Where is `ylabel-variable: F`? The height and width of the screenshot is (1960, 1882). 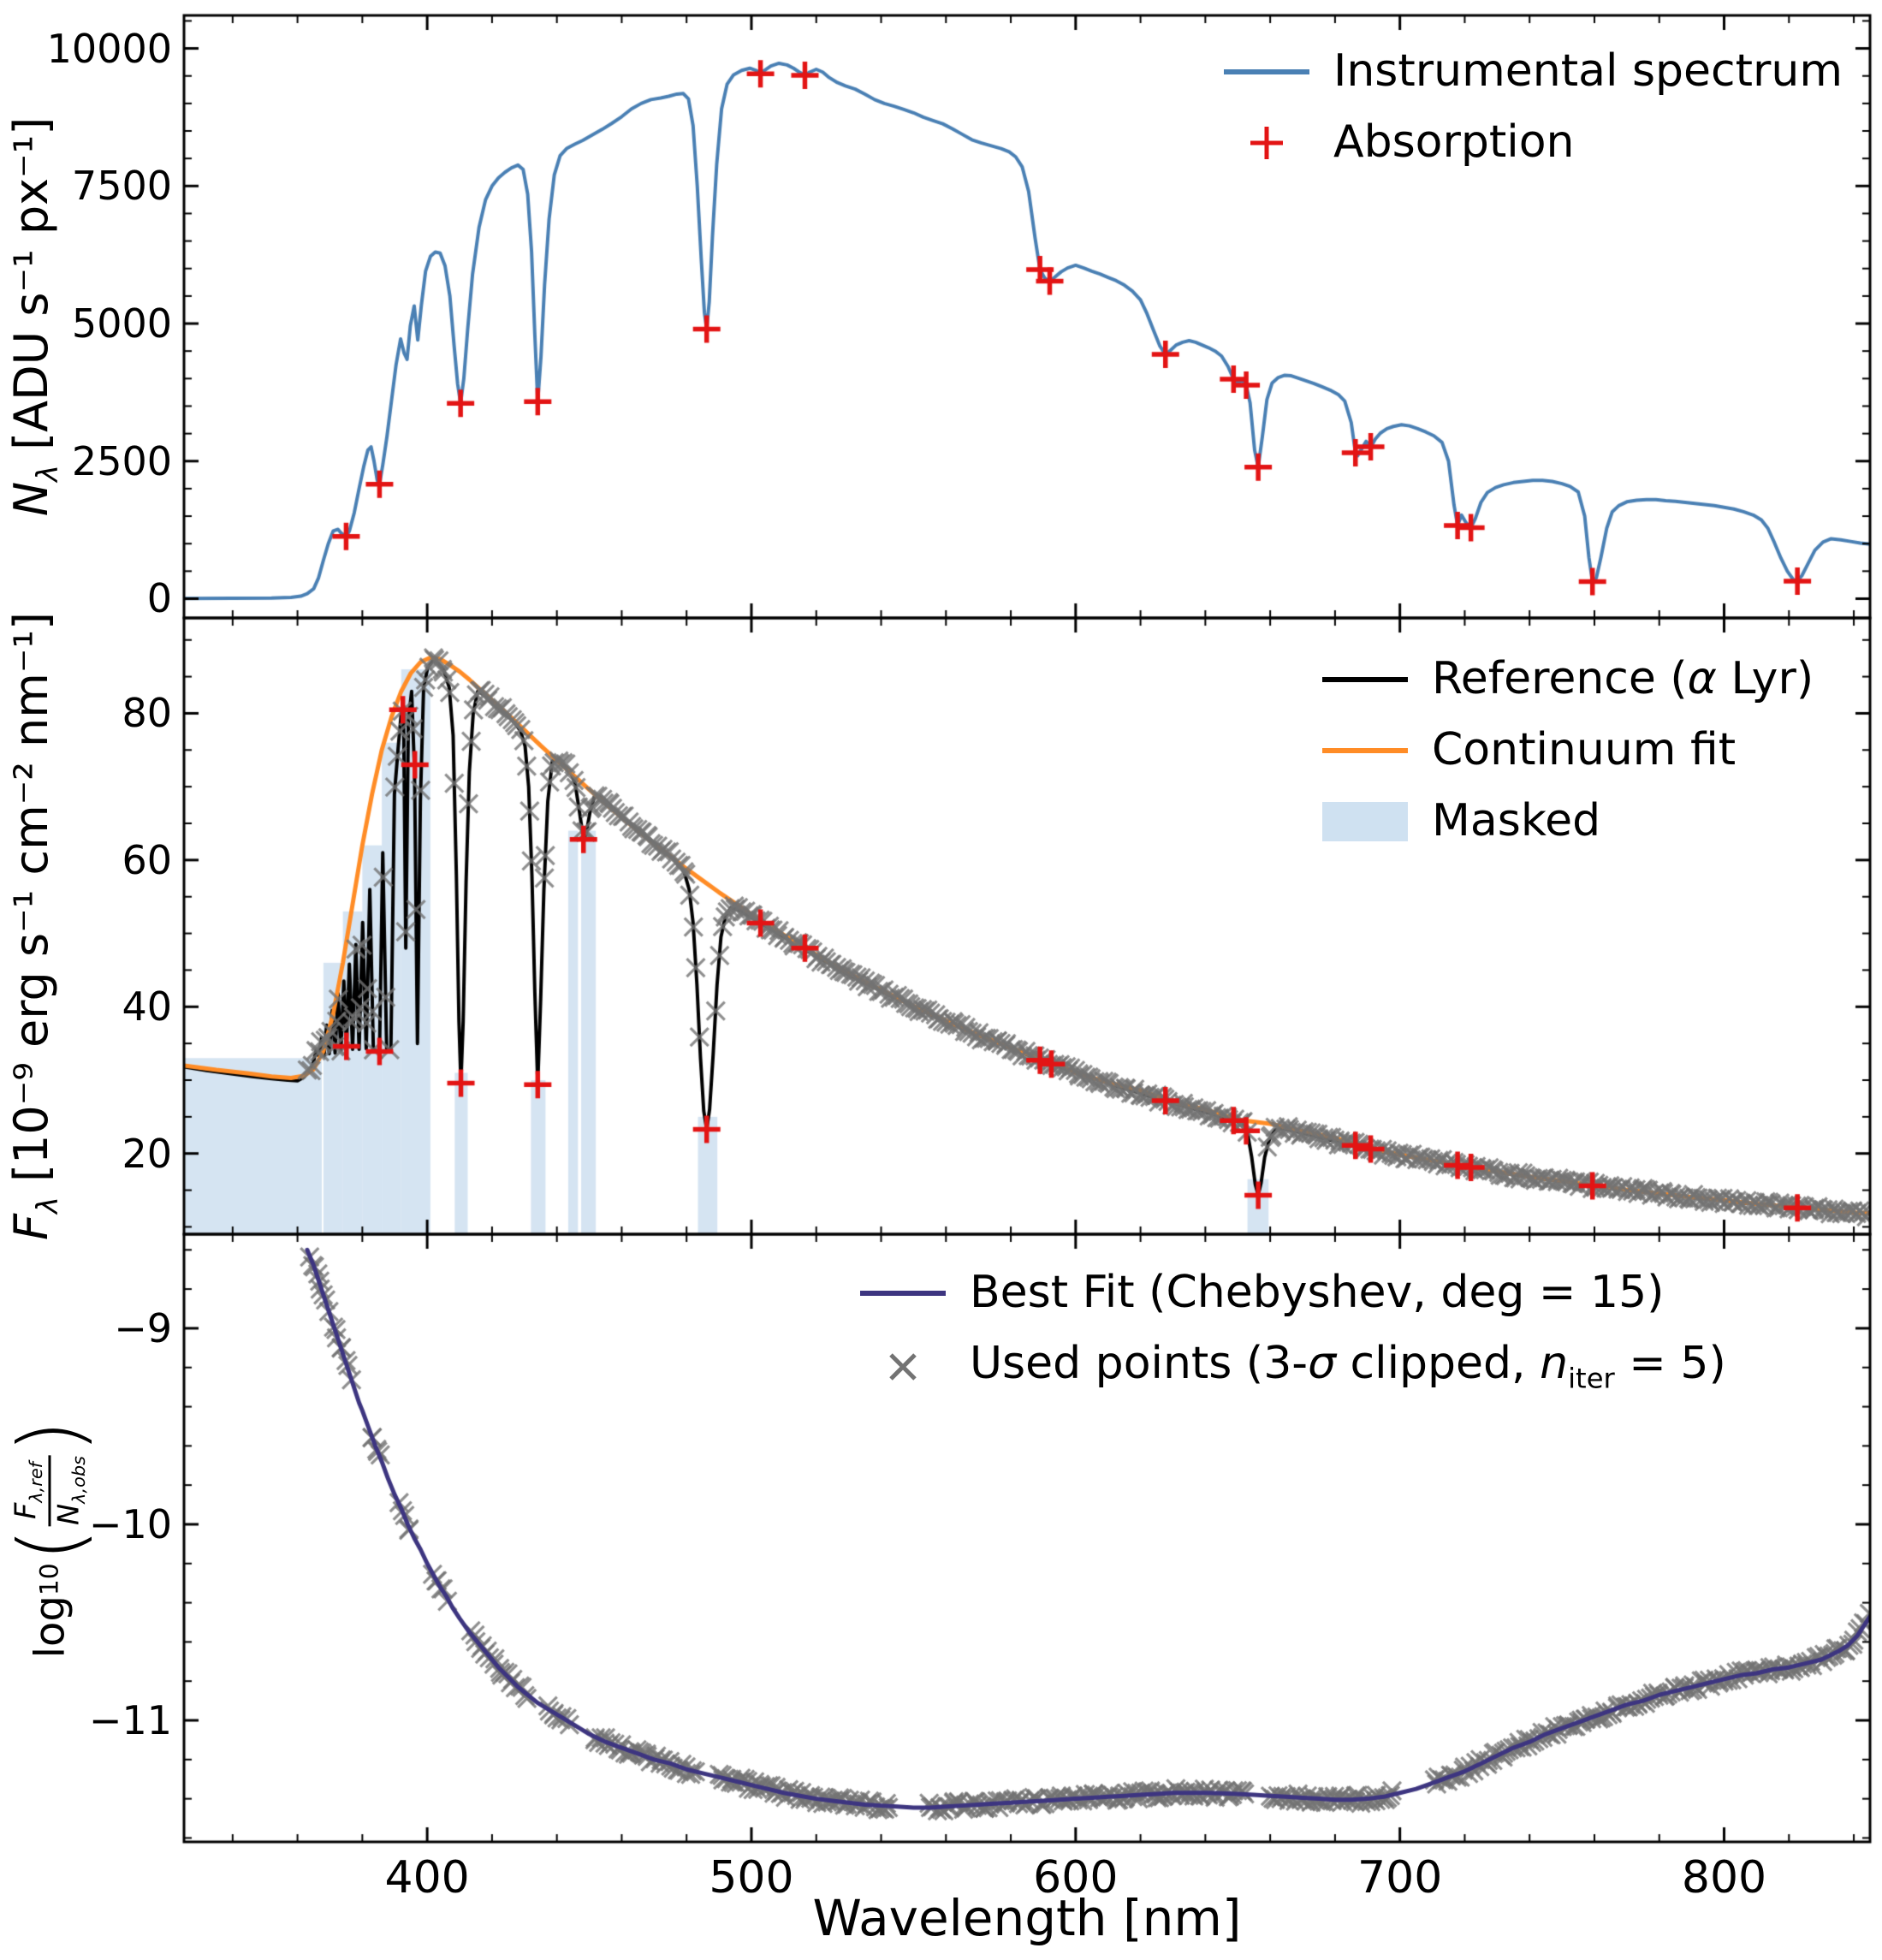 ylabel-variable: F is located at coordinates (31, 1227).